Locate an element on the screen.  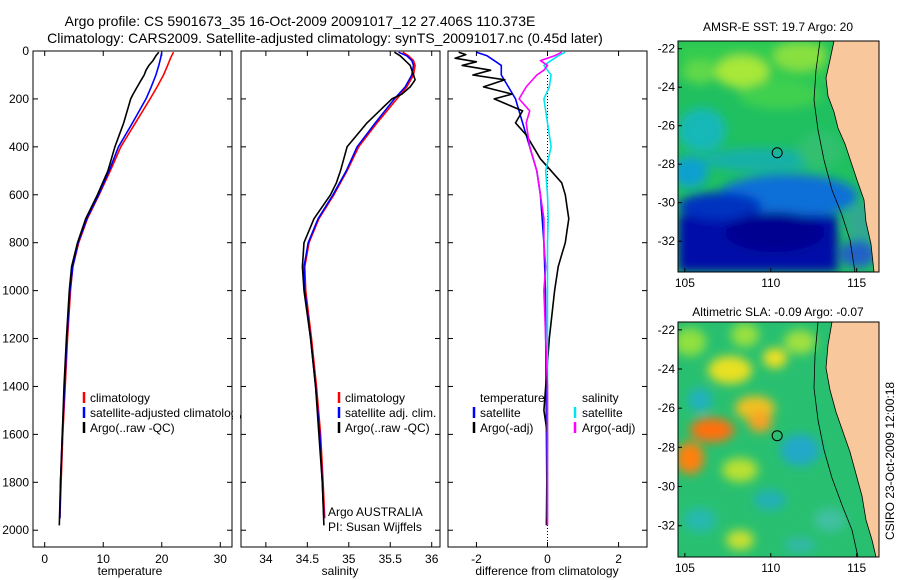
sla_map-ytick-label: -22 is located at coordinates (667, 330).